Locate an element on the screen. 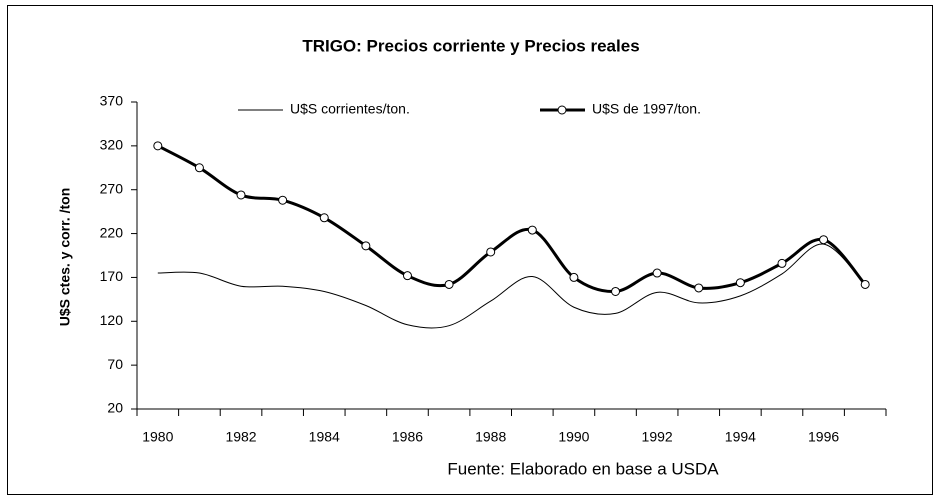 The image size is (940, 495). x-tick-label: 1980 is located at coordinates (157, 437).